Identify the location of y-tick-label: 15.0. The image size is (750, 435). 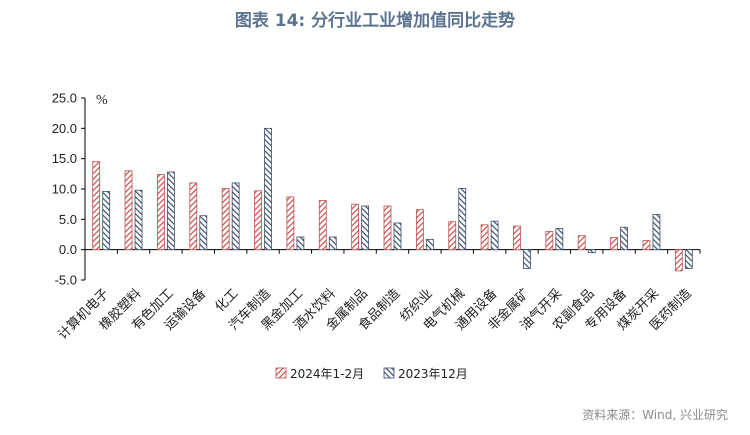
(64, 158).